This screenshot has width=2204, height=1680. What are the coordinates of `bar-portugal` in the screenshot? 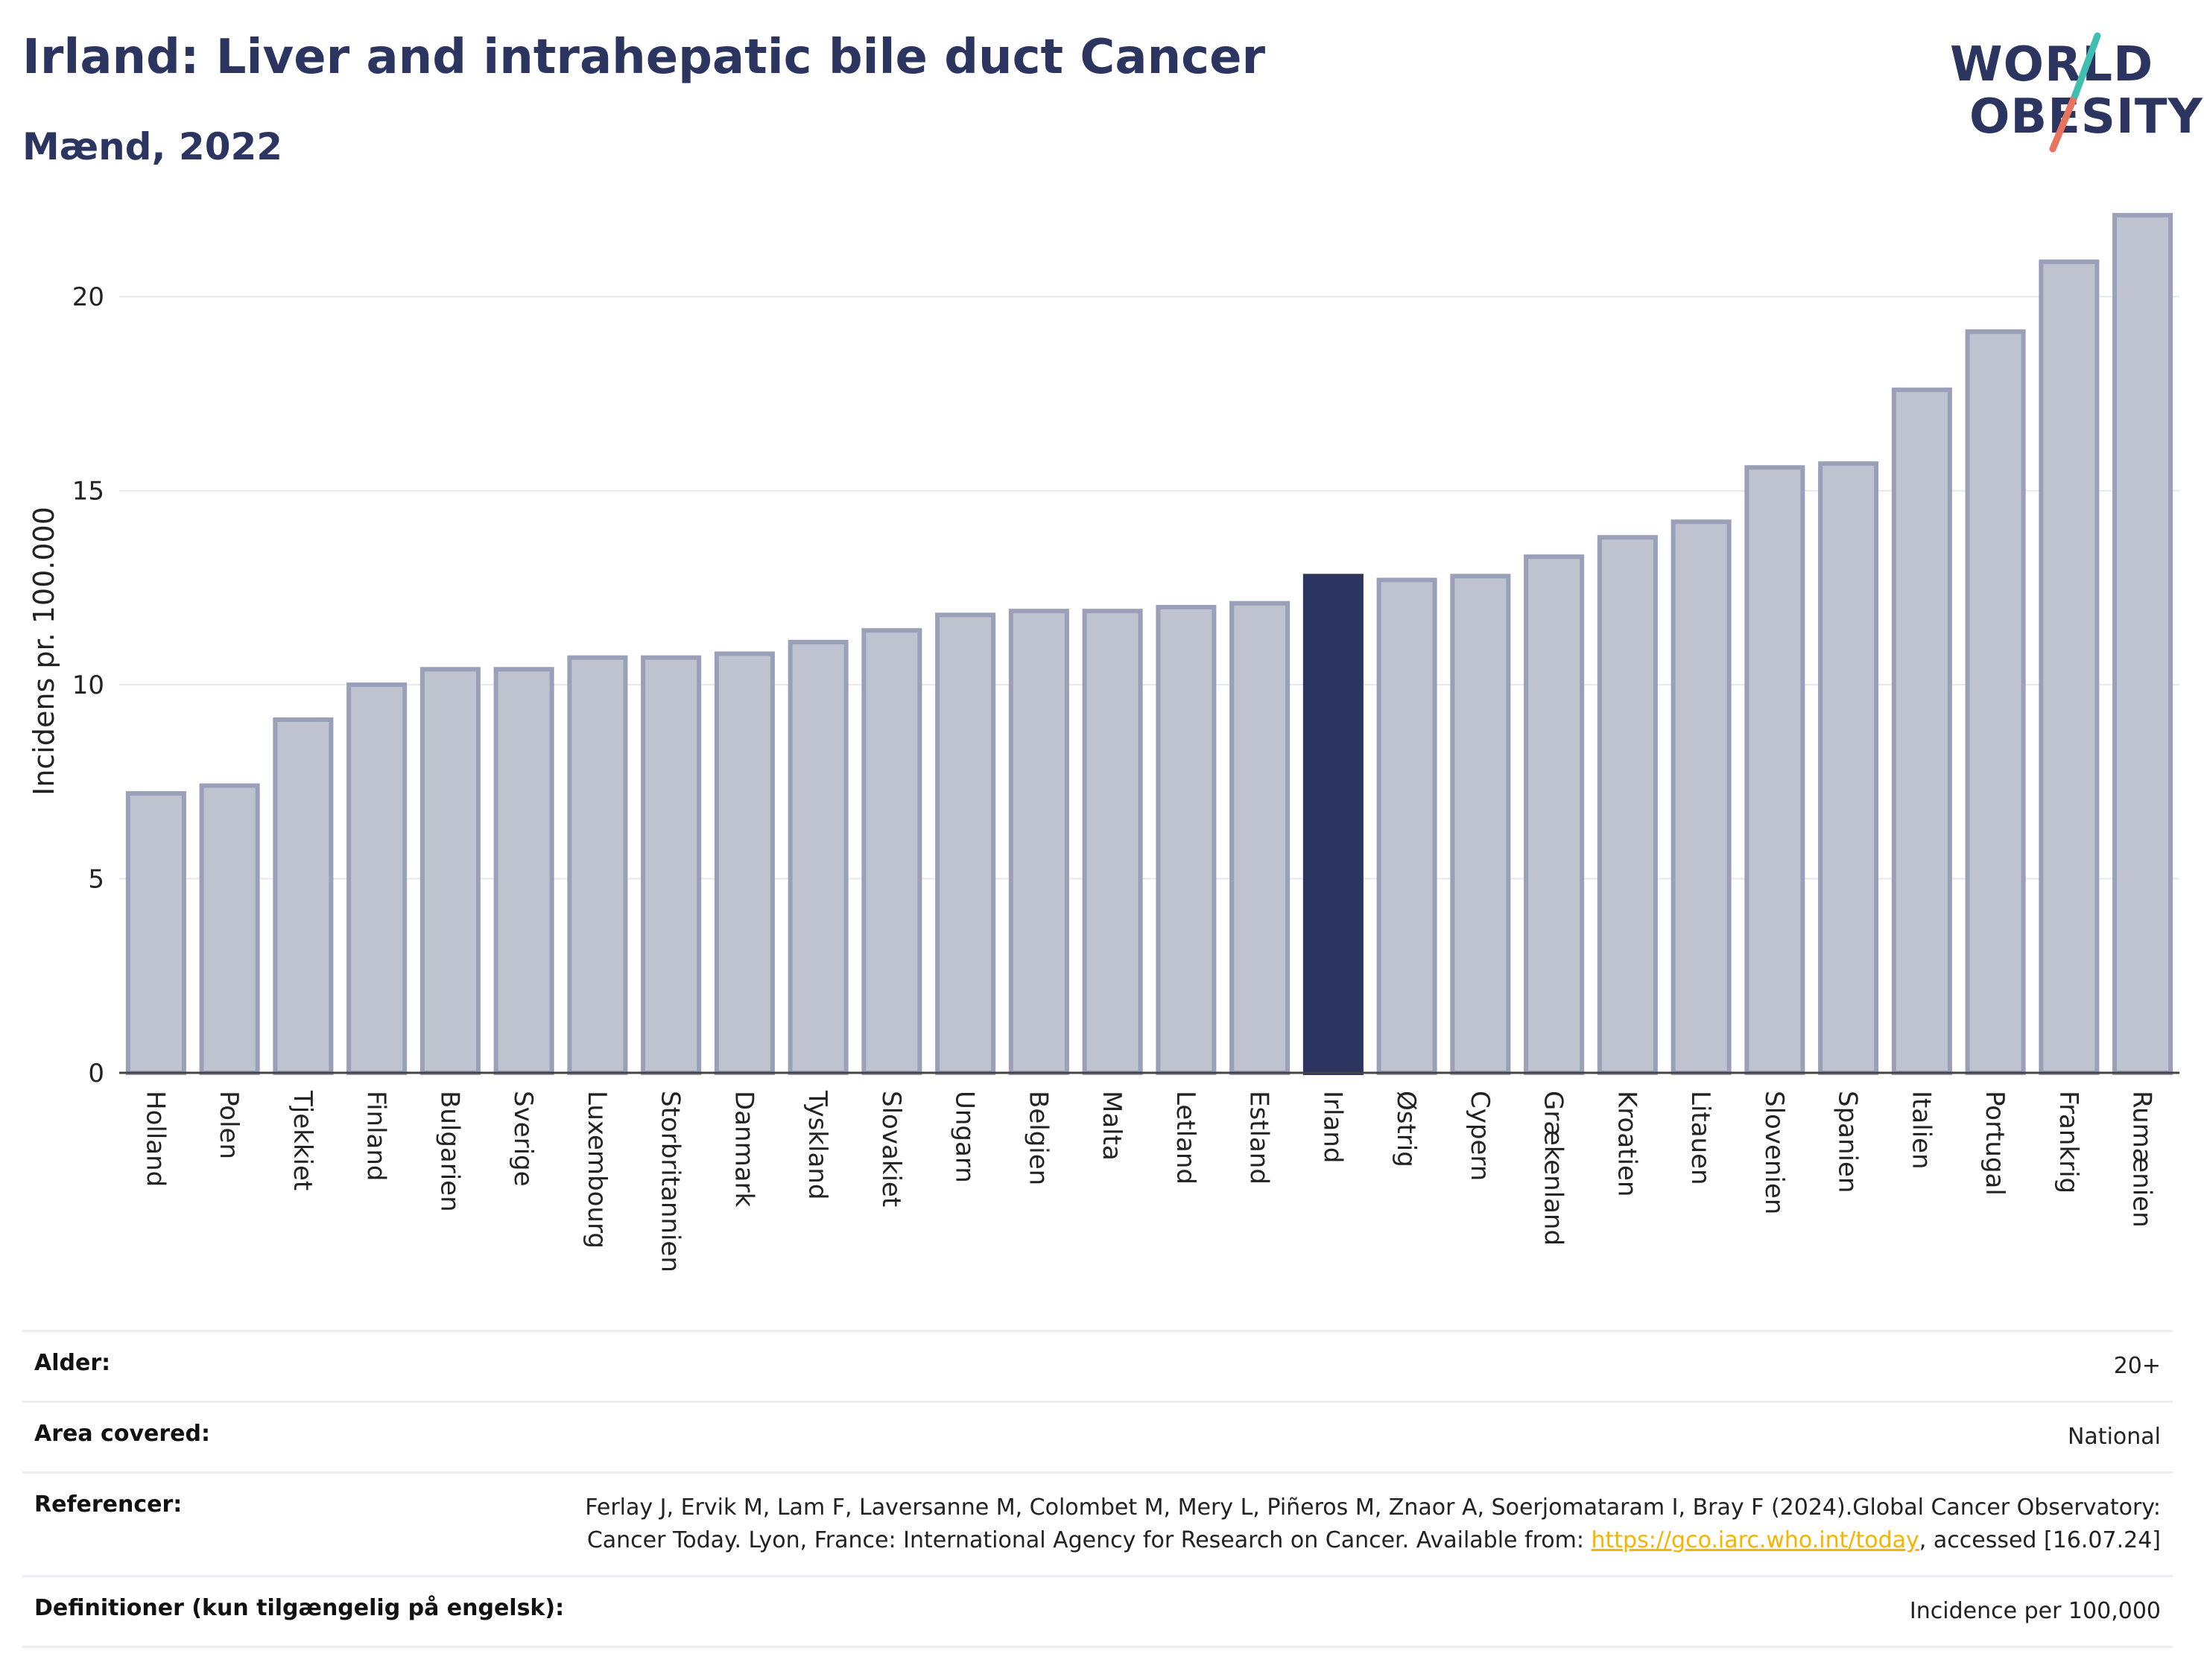 It's located at (1995, 702).